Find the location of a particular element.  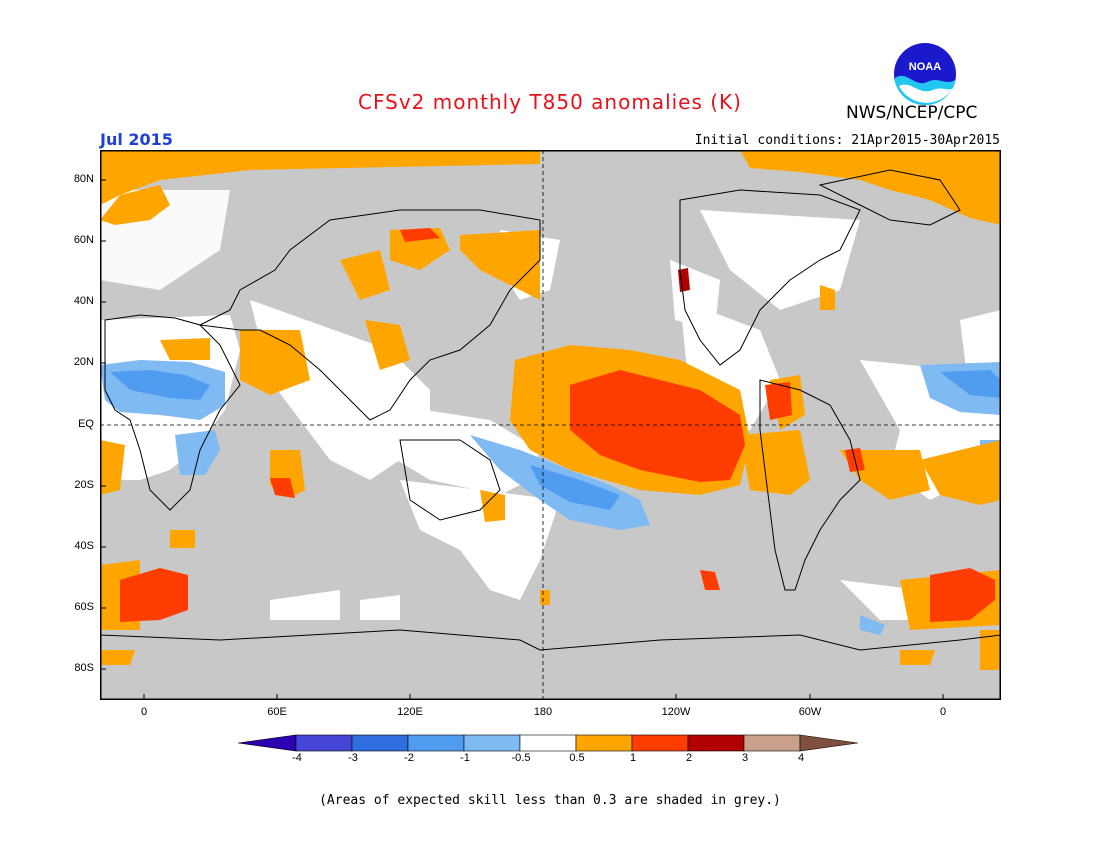

colorbar-label: -2 is located at coordinates (409, 758).